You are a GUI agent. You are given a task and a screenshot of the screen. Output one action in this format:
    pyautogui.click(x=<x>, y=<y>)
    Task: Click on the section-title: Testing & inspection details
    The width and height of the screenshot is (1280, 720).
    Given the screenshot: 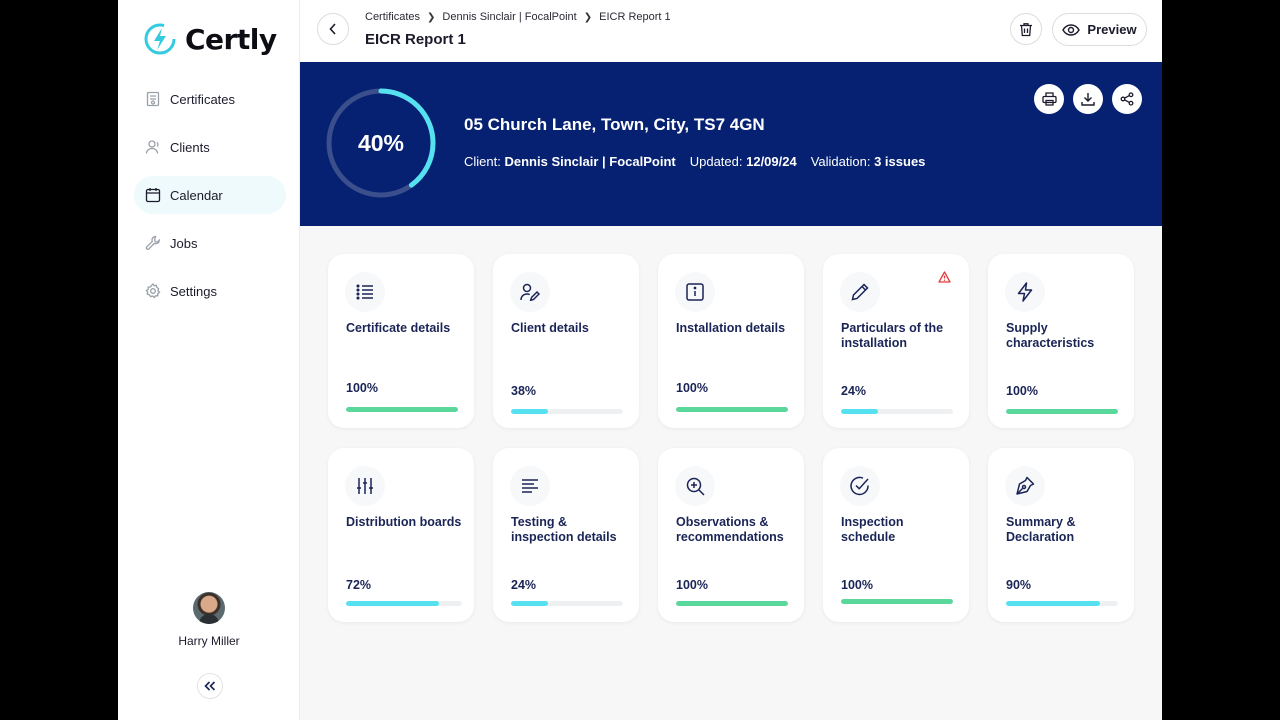 What is the action you would take?
    pyautogui.click(x=564, y=529)
    